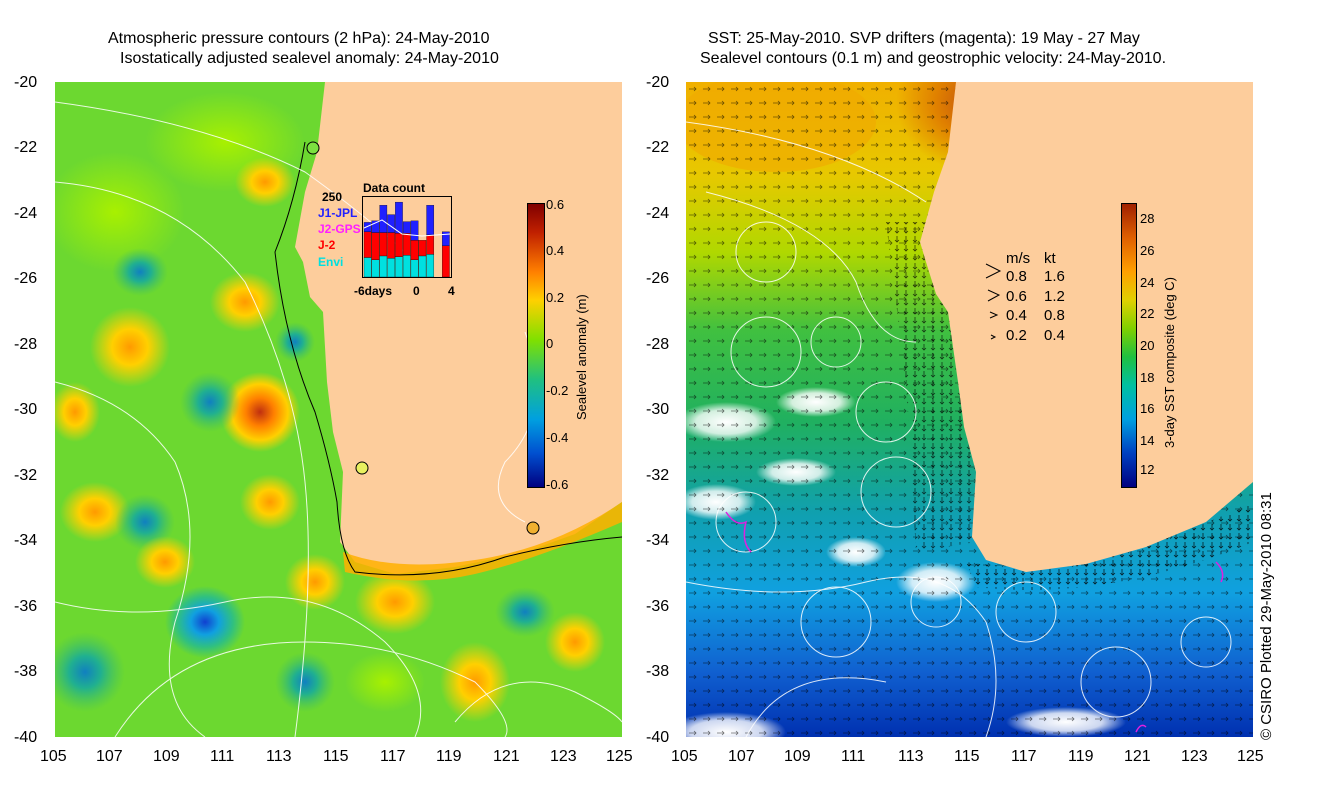 This screenshot has height=810, width=1320. I want to click on right-y-tick: -32, so click(658, 475).